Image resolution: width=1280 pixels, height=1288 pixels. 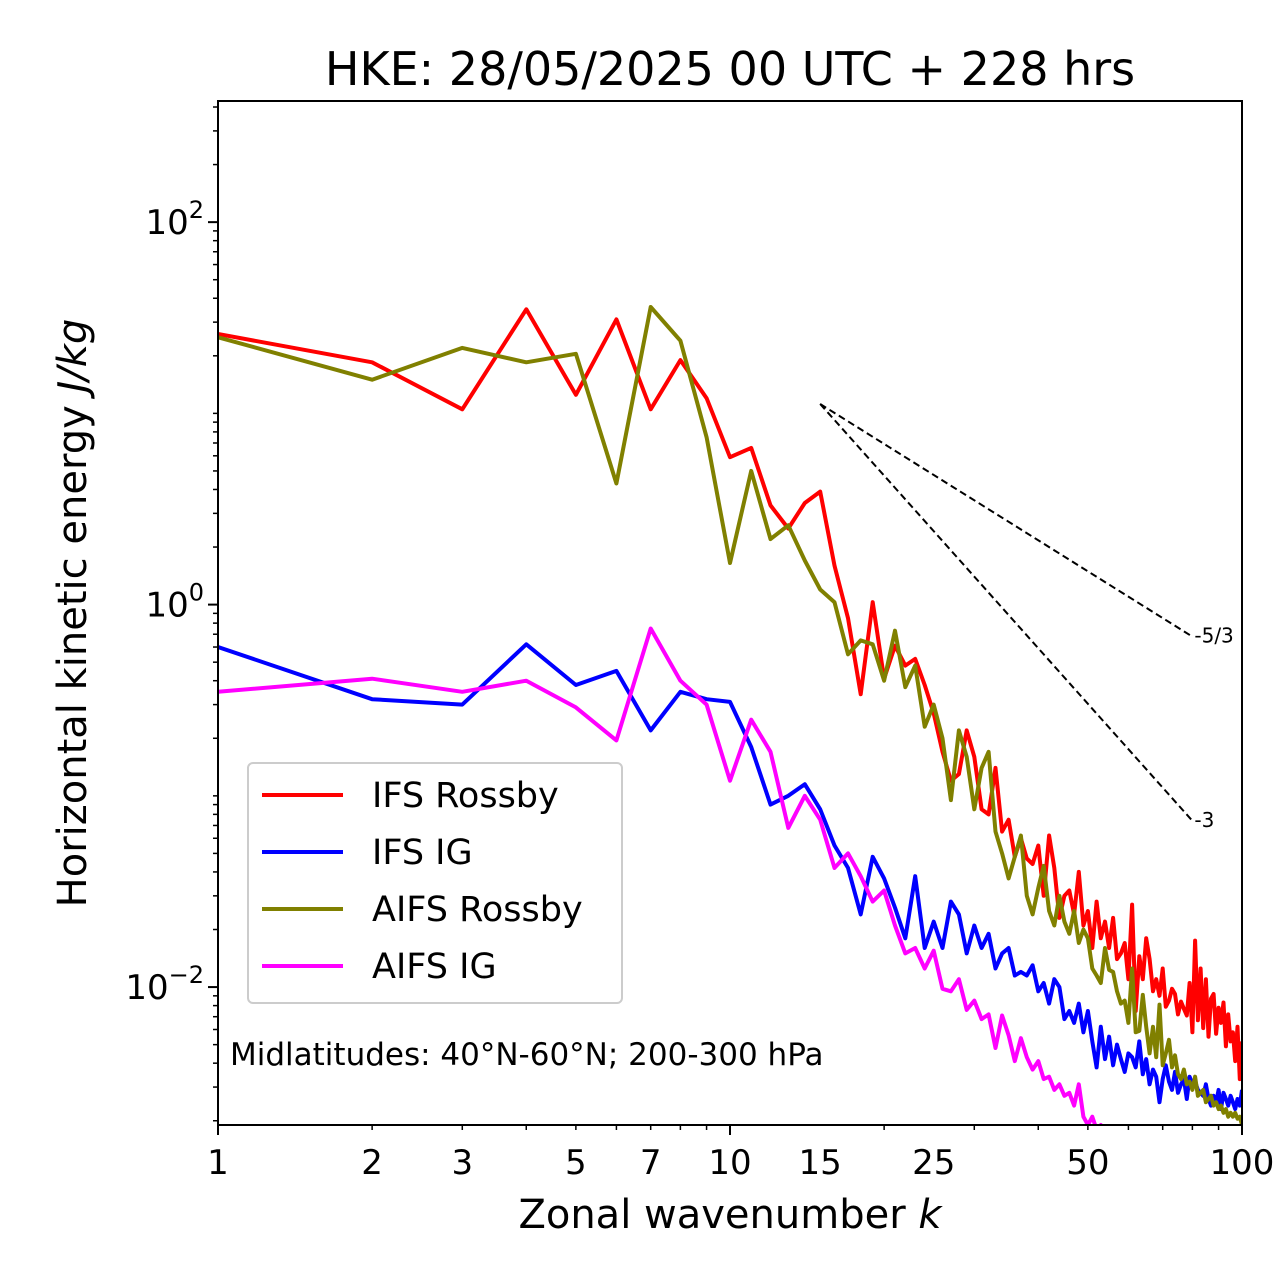 What do you see at coordinates (820, 1163) in the screenshot?
I see `x-tick-label: 15` at bounding box center [820, 1163].